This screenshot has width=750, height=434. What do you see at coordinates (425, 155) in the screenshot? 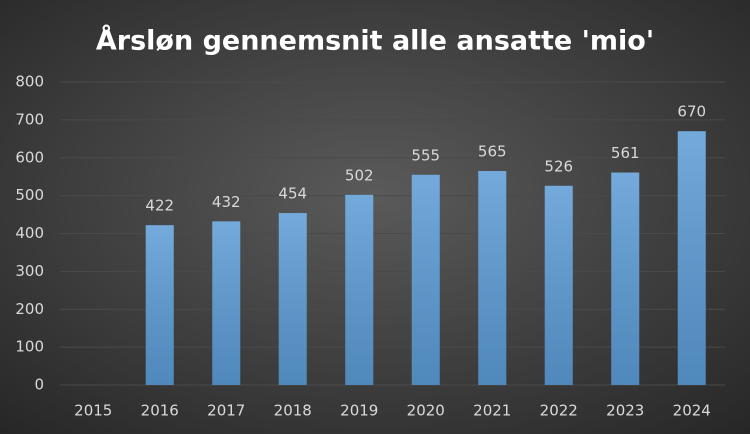
I see `data-label: 555` at bounding box center [425, 155].